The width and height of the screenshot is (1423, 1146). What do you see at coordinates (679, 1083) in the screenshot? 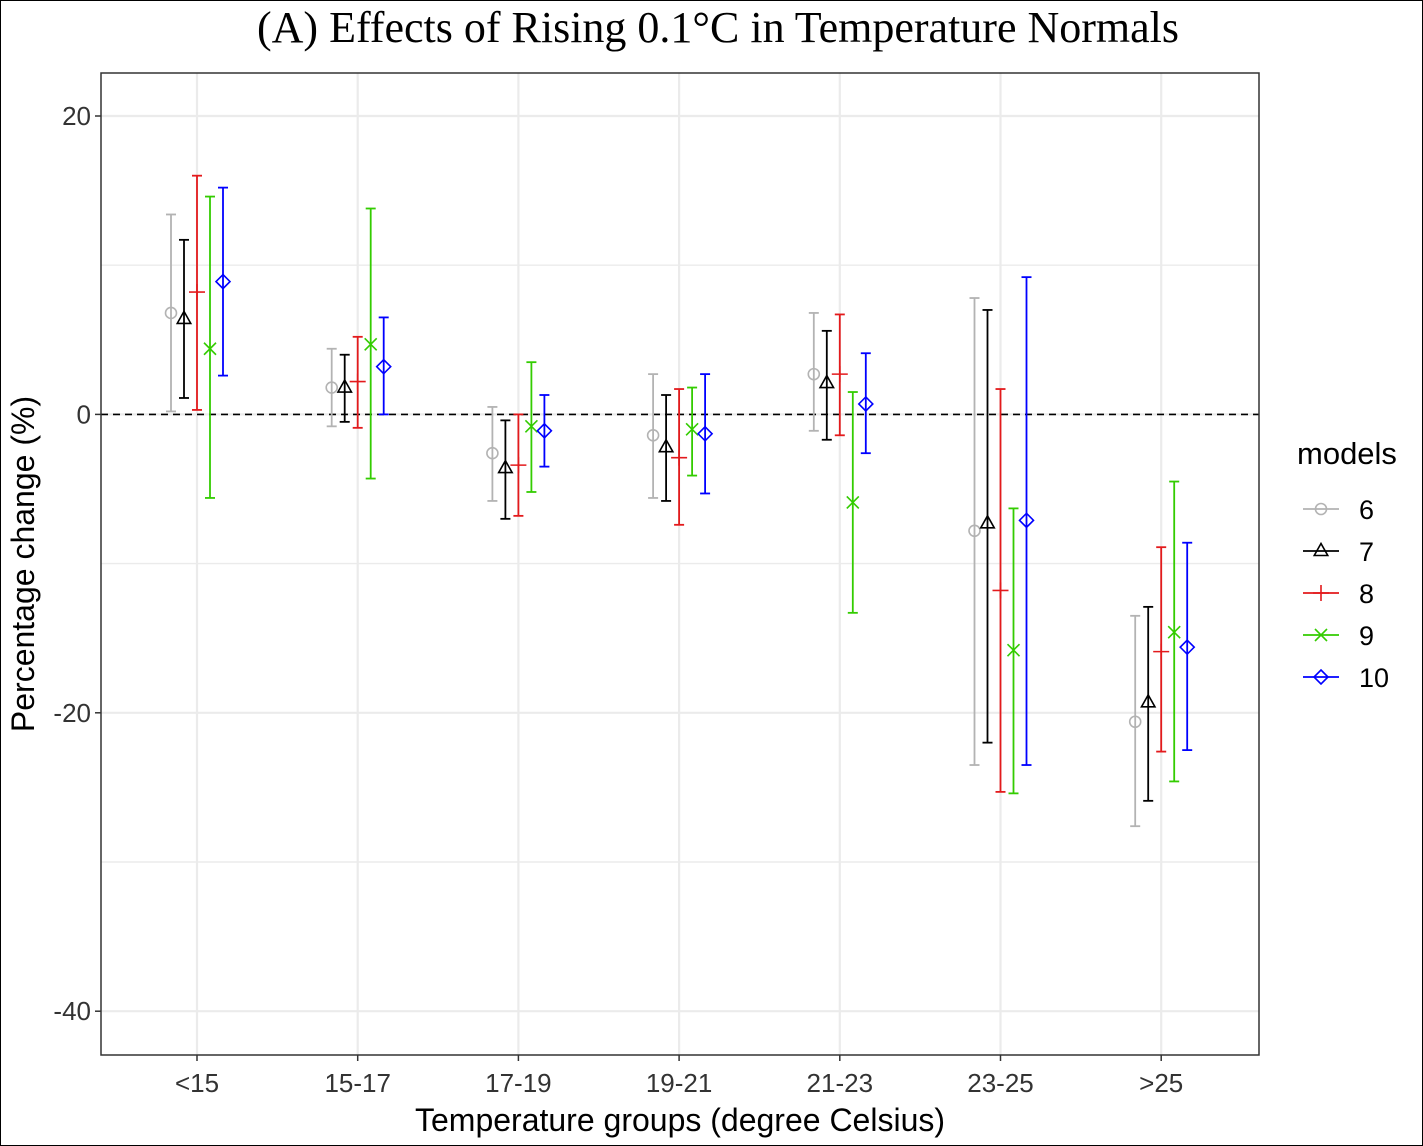
I see `x-tick-label: 19-21` at bounding box center [679, 1083].